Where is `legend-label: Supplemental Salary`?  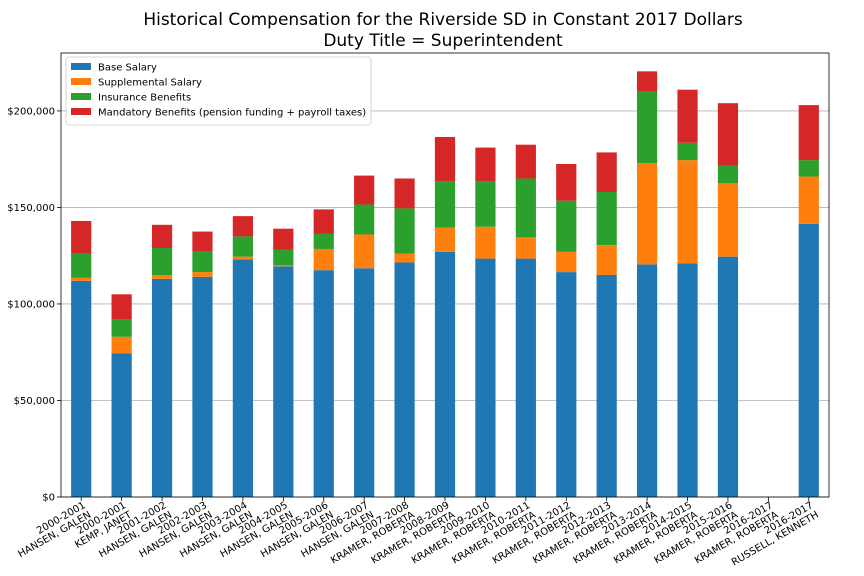 legend-label: Supplemental Salary is located at coordinates (150, 83).